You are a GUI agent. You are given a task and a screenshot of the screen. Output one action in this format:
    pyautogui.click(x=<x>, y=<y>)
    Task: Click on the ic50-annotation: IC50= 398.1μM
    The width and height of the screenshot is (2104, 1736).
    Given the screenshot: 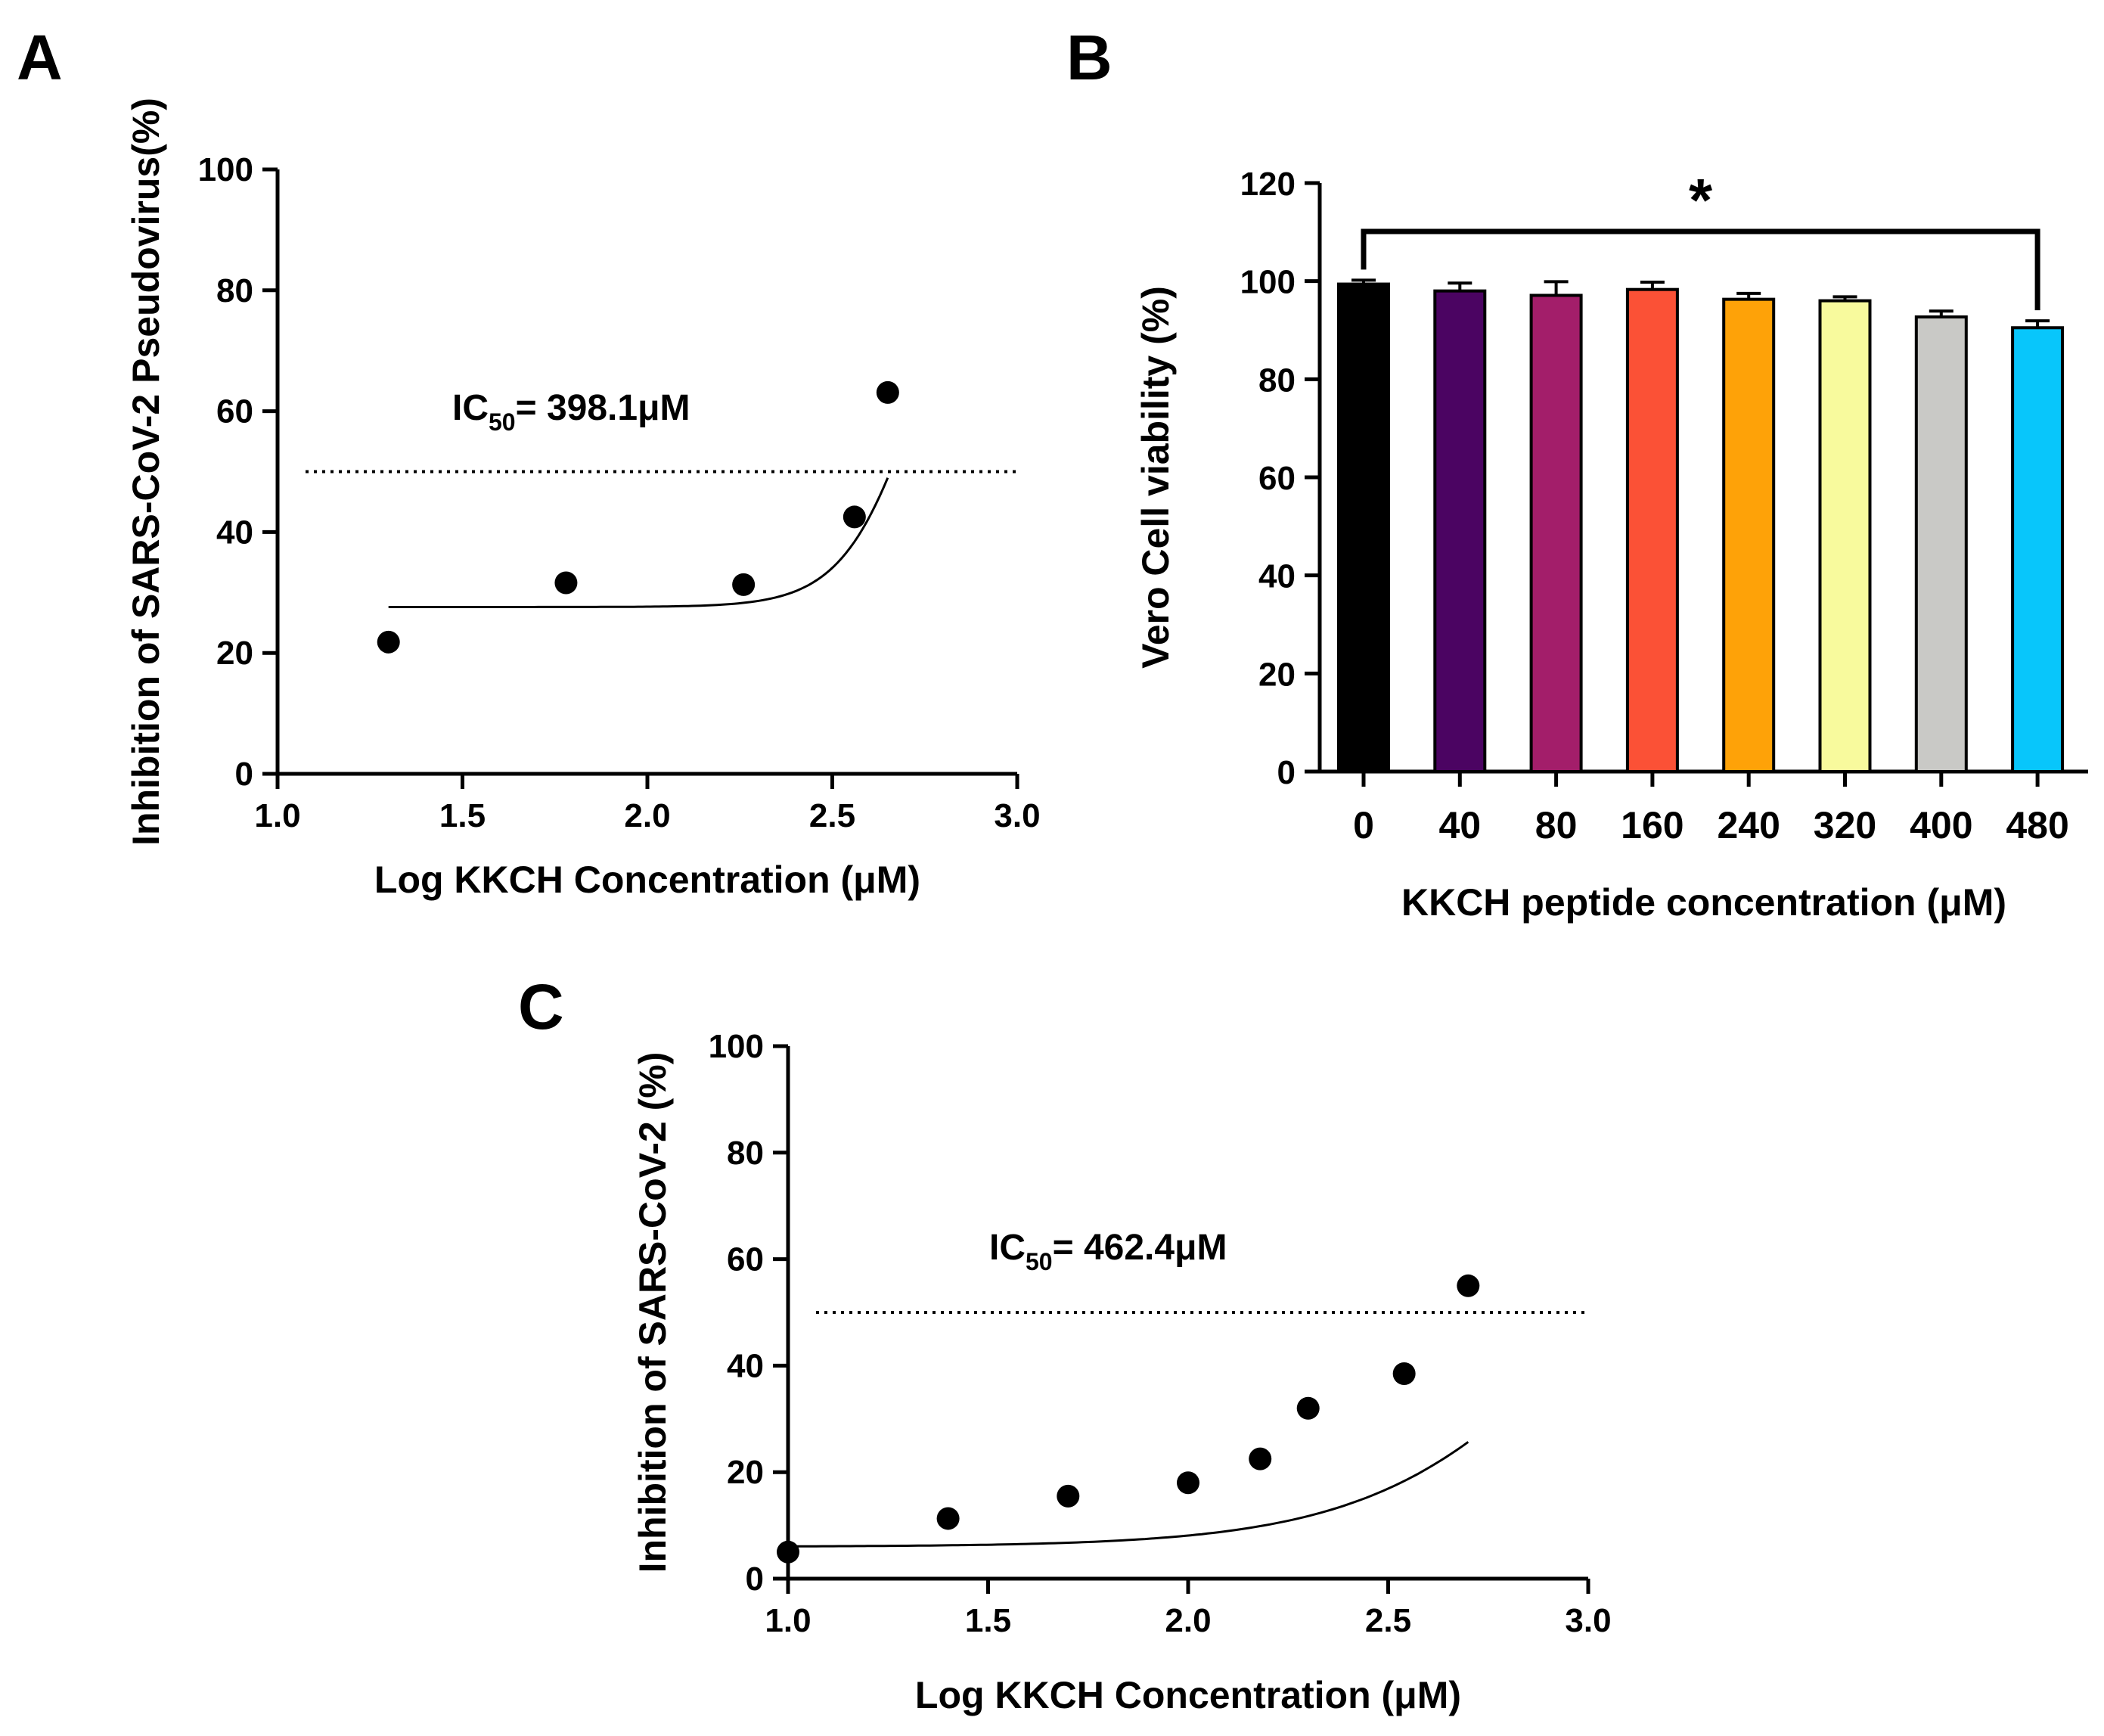 What is the action you would take?
    pyautogui.click(x=571, y=412)
    